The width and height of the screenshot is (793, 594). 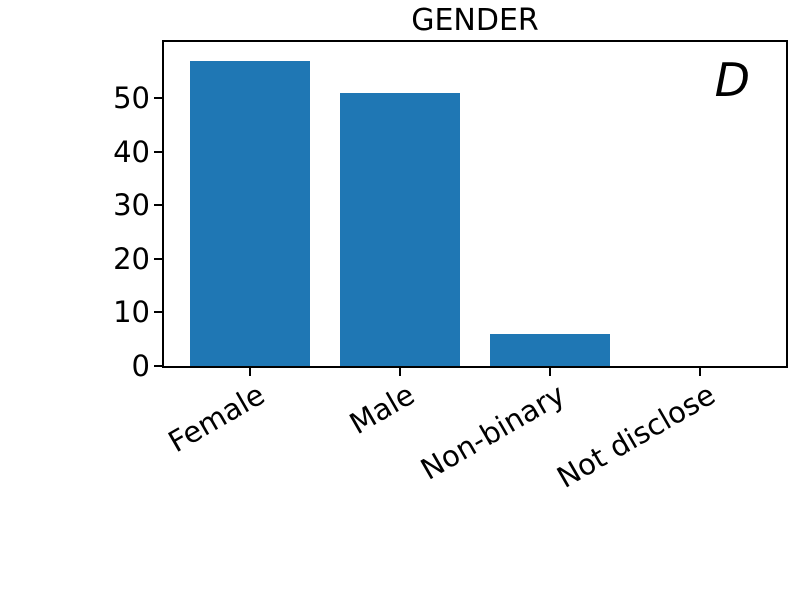 What do you see at coordinates (635, 436) in the screenshot?
I see `x-tick-label-not-disclose: Not disclose` at bounding box center [635, 436].